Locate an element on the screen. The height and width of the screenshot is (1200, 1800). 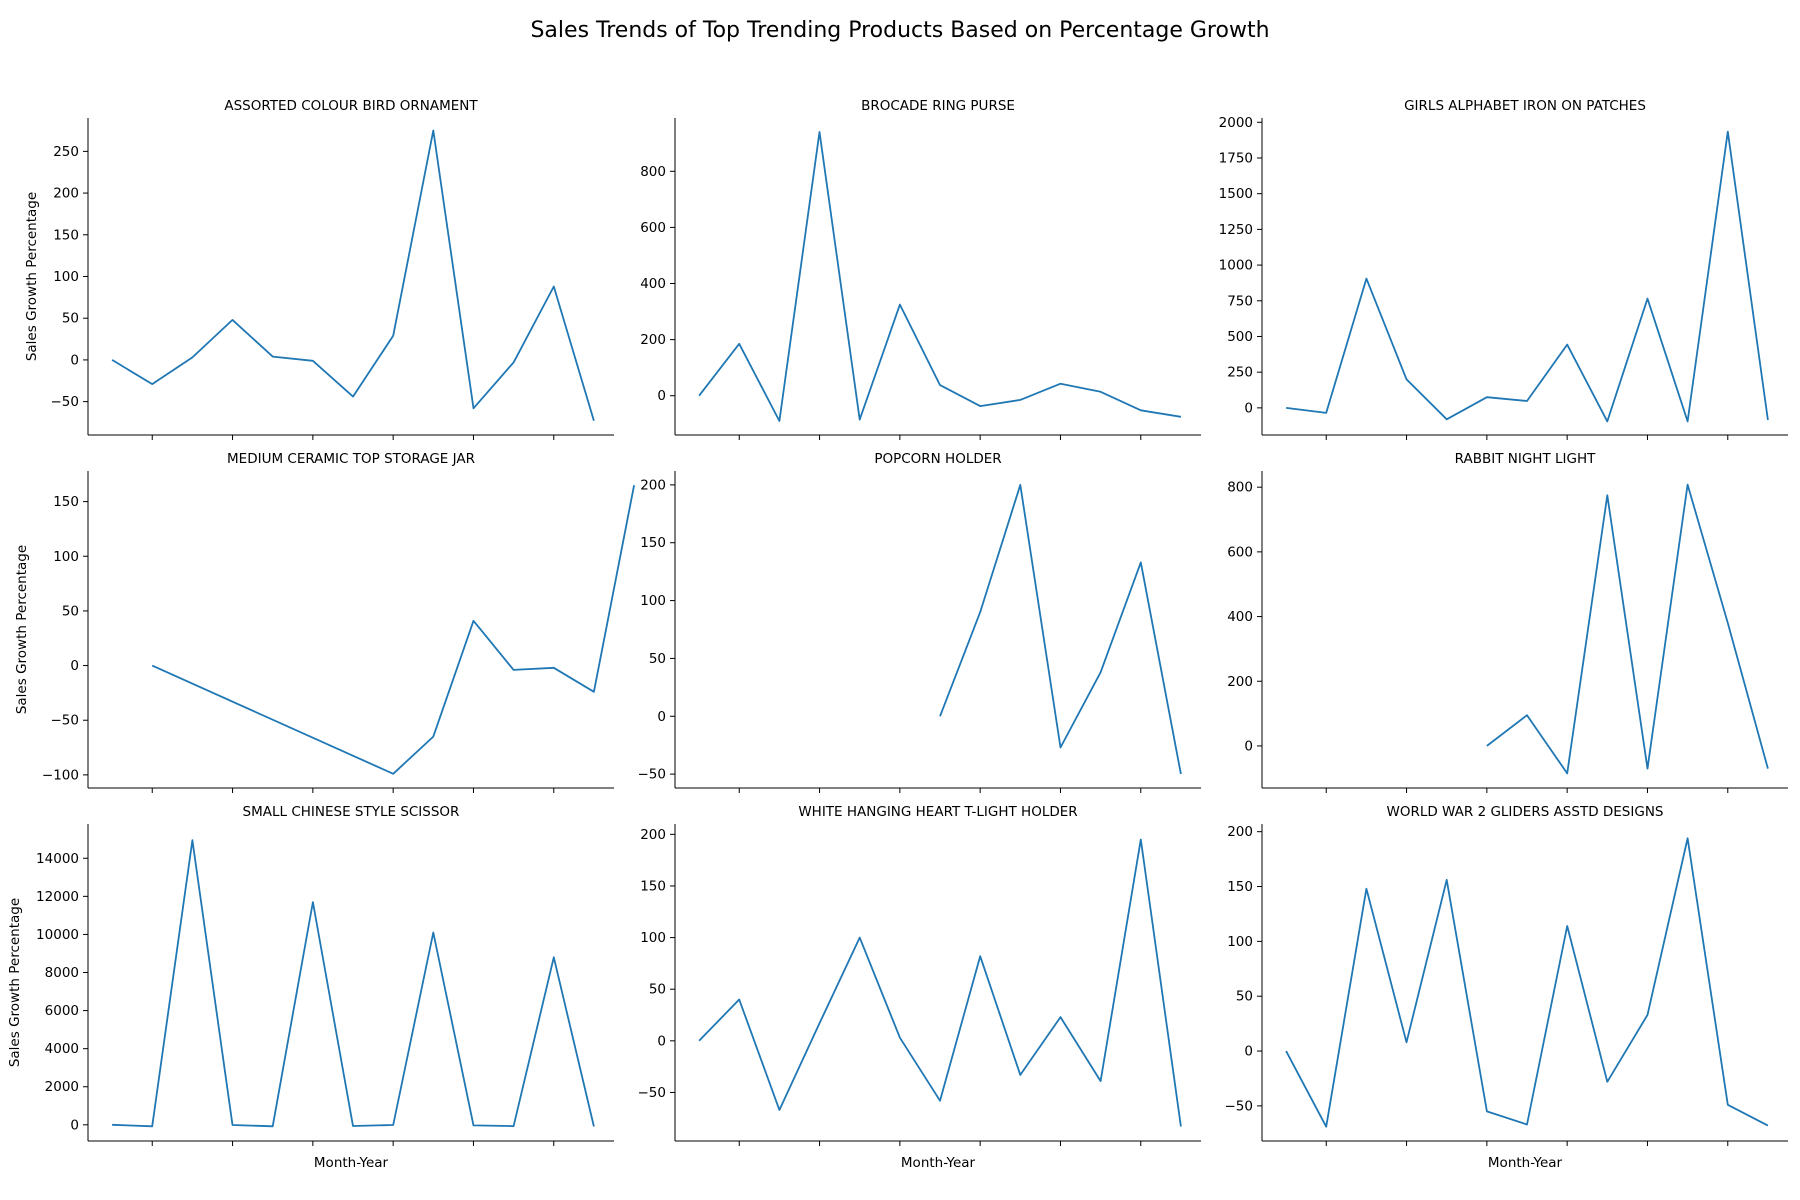
y-tick-label: 8000 is located at coordinates (62, 973).